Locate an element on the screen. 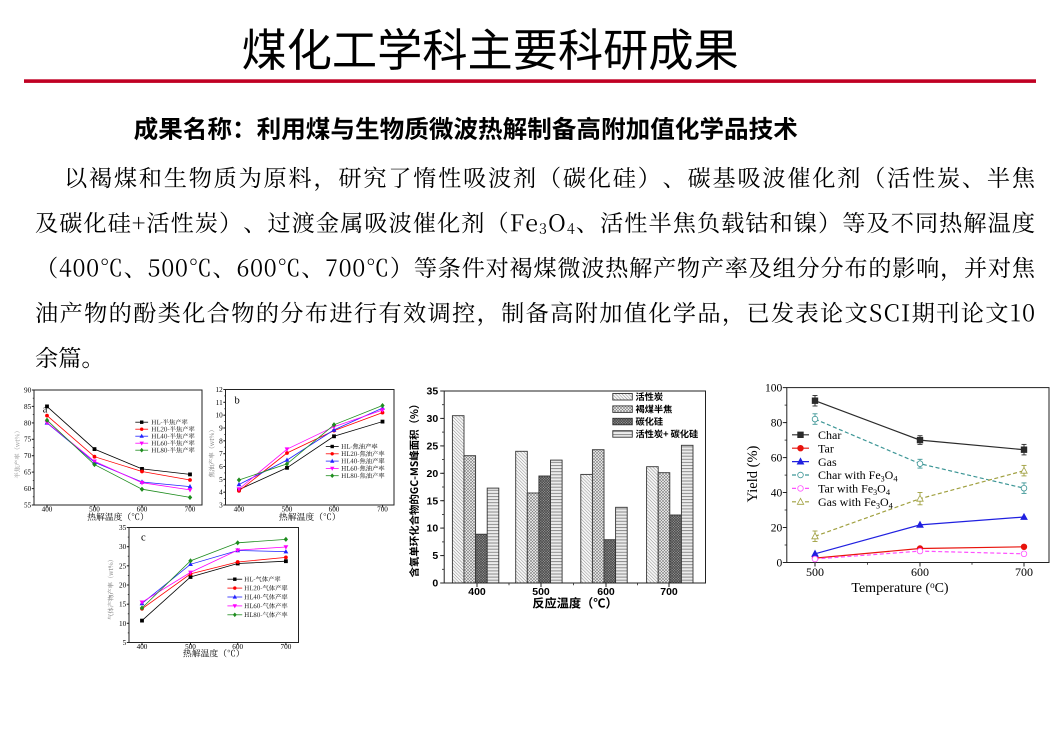 The width and height of the screenshot is (1060, 733). svg-text: 9 is located at coordinates (221, 428).